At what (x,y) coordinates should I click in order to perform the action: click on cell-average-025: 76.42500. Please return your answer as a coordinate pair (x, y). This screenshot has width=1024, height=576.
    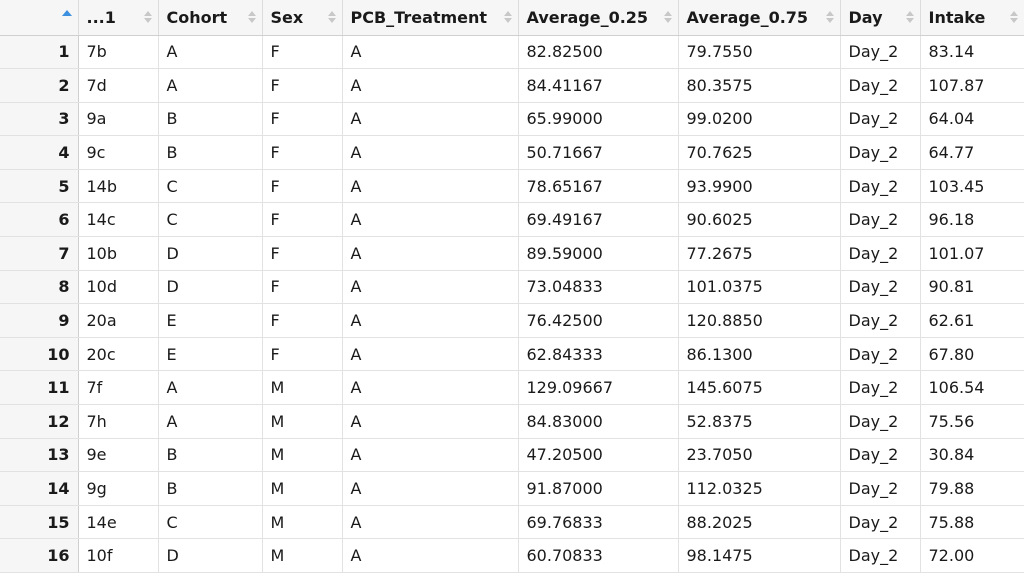
    Looking at the image, I should click on (598, 320).